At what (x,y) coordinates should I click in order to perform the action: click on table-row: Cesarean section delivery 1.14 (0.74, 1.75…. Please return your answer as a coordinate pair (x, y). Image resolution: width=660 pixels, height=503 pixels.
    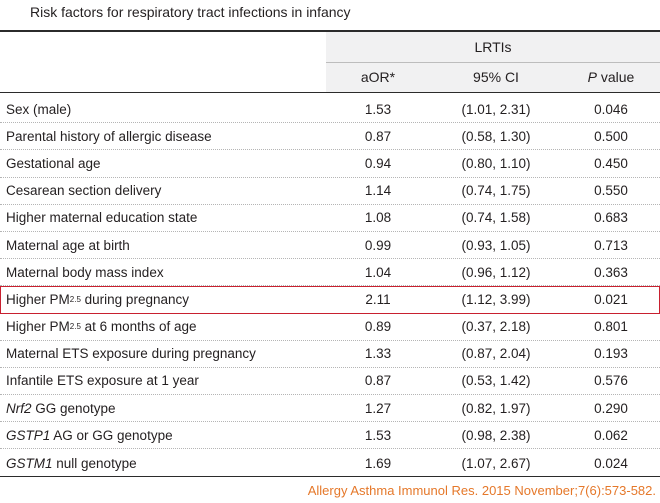
    Looking at the image, I should click on (330, 191).